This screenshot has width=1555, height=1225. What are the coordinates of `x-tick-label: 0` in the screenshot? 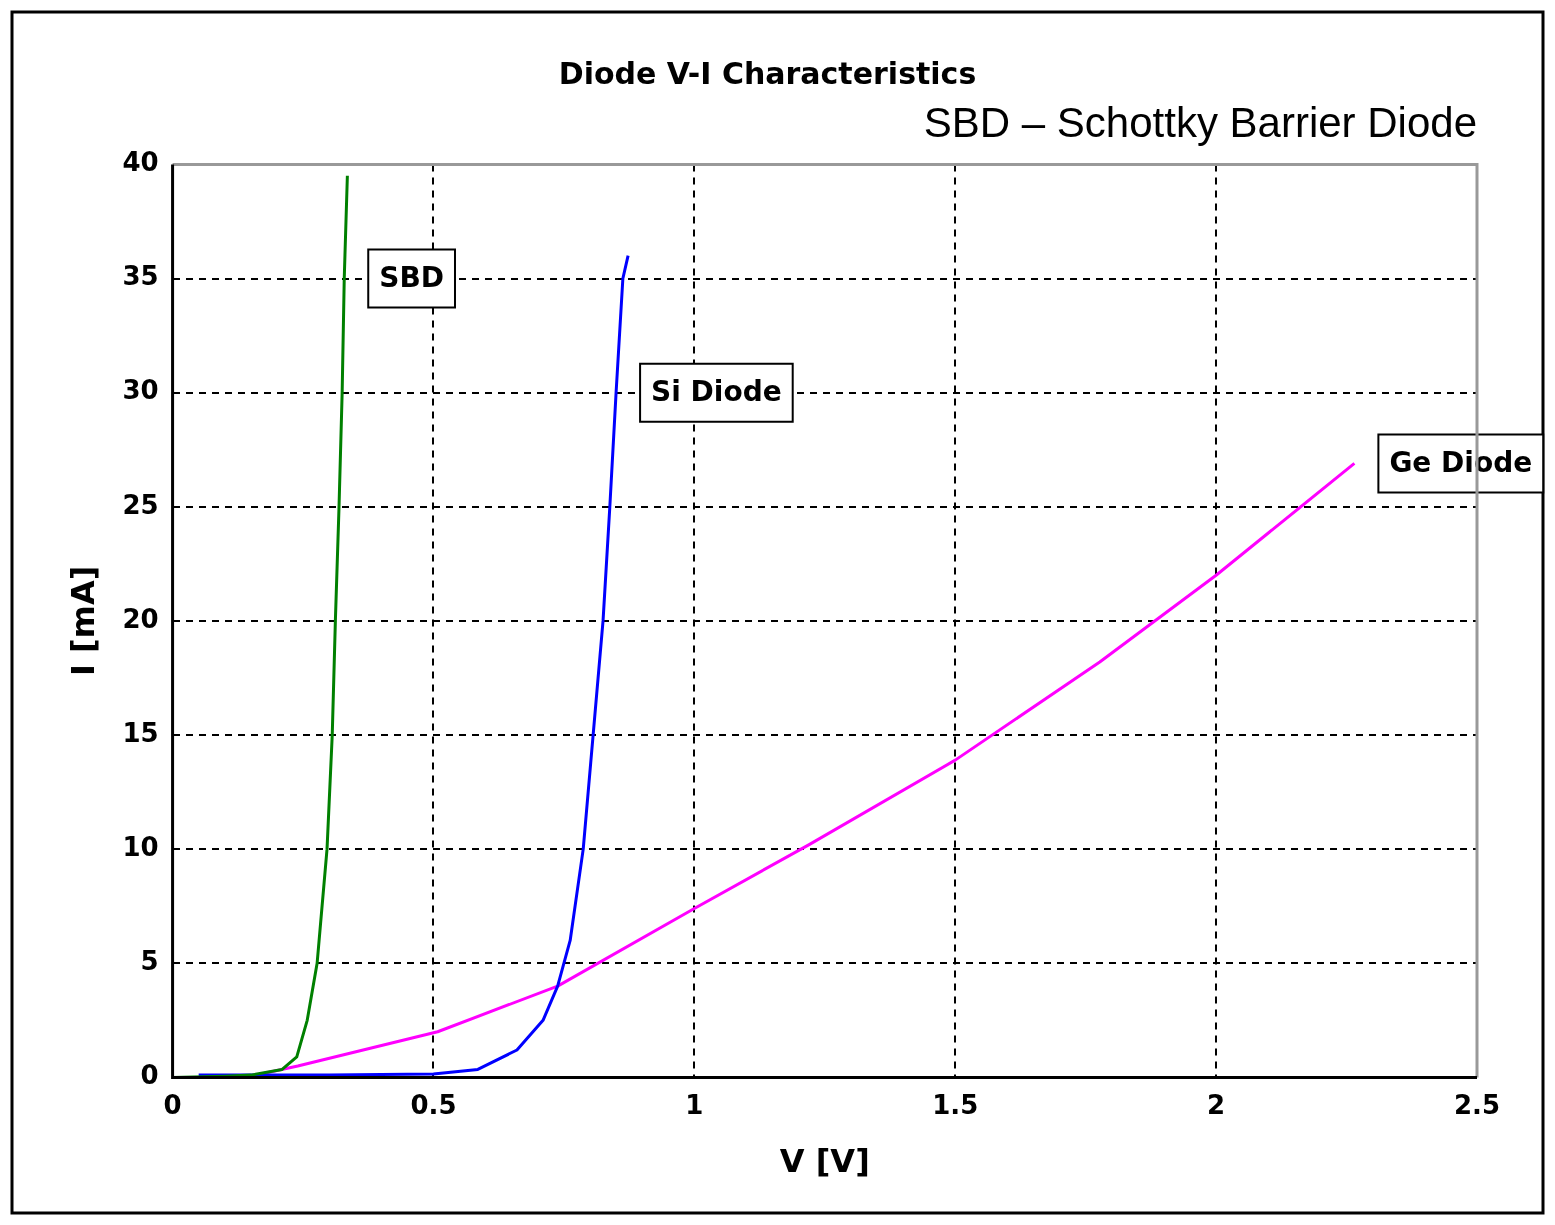 It's located at (172, 1104).